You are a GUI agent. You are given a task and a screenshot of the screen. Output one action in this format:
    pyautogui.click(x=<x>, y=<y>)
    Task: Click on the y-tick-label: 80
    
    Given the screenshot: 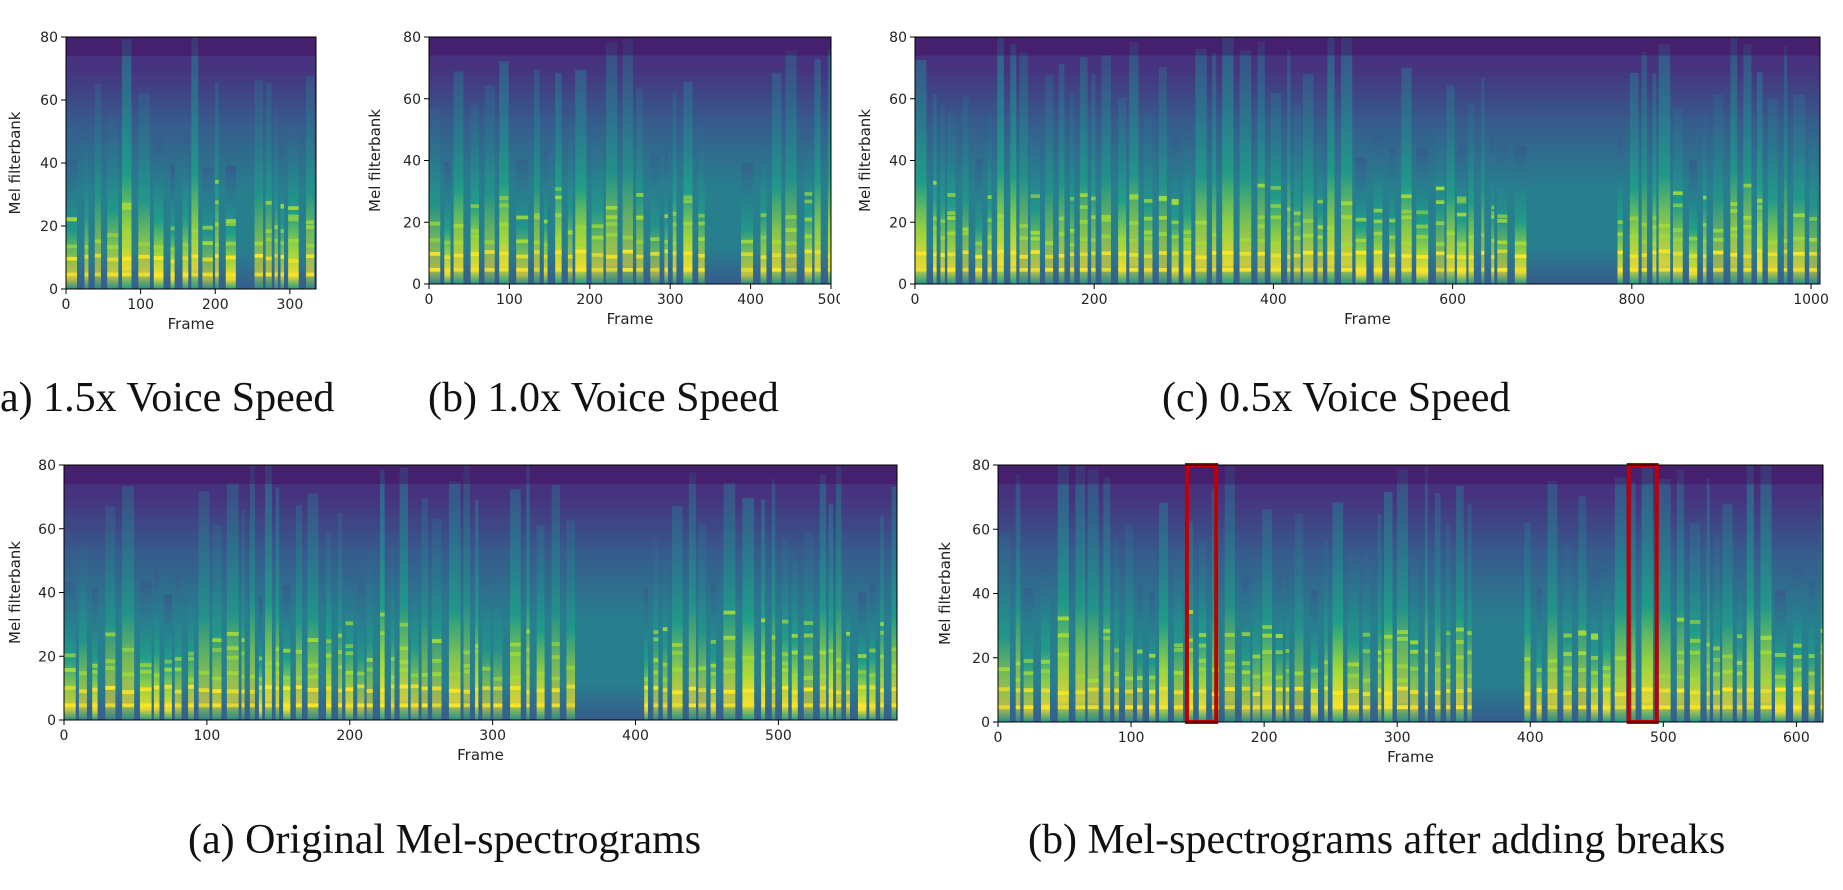 What is the action you would take?
    pyautogui.click(x=49, y=38)
    